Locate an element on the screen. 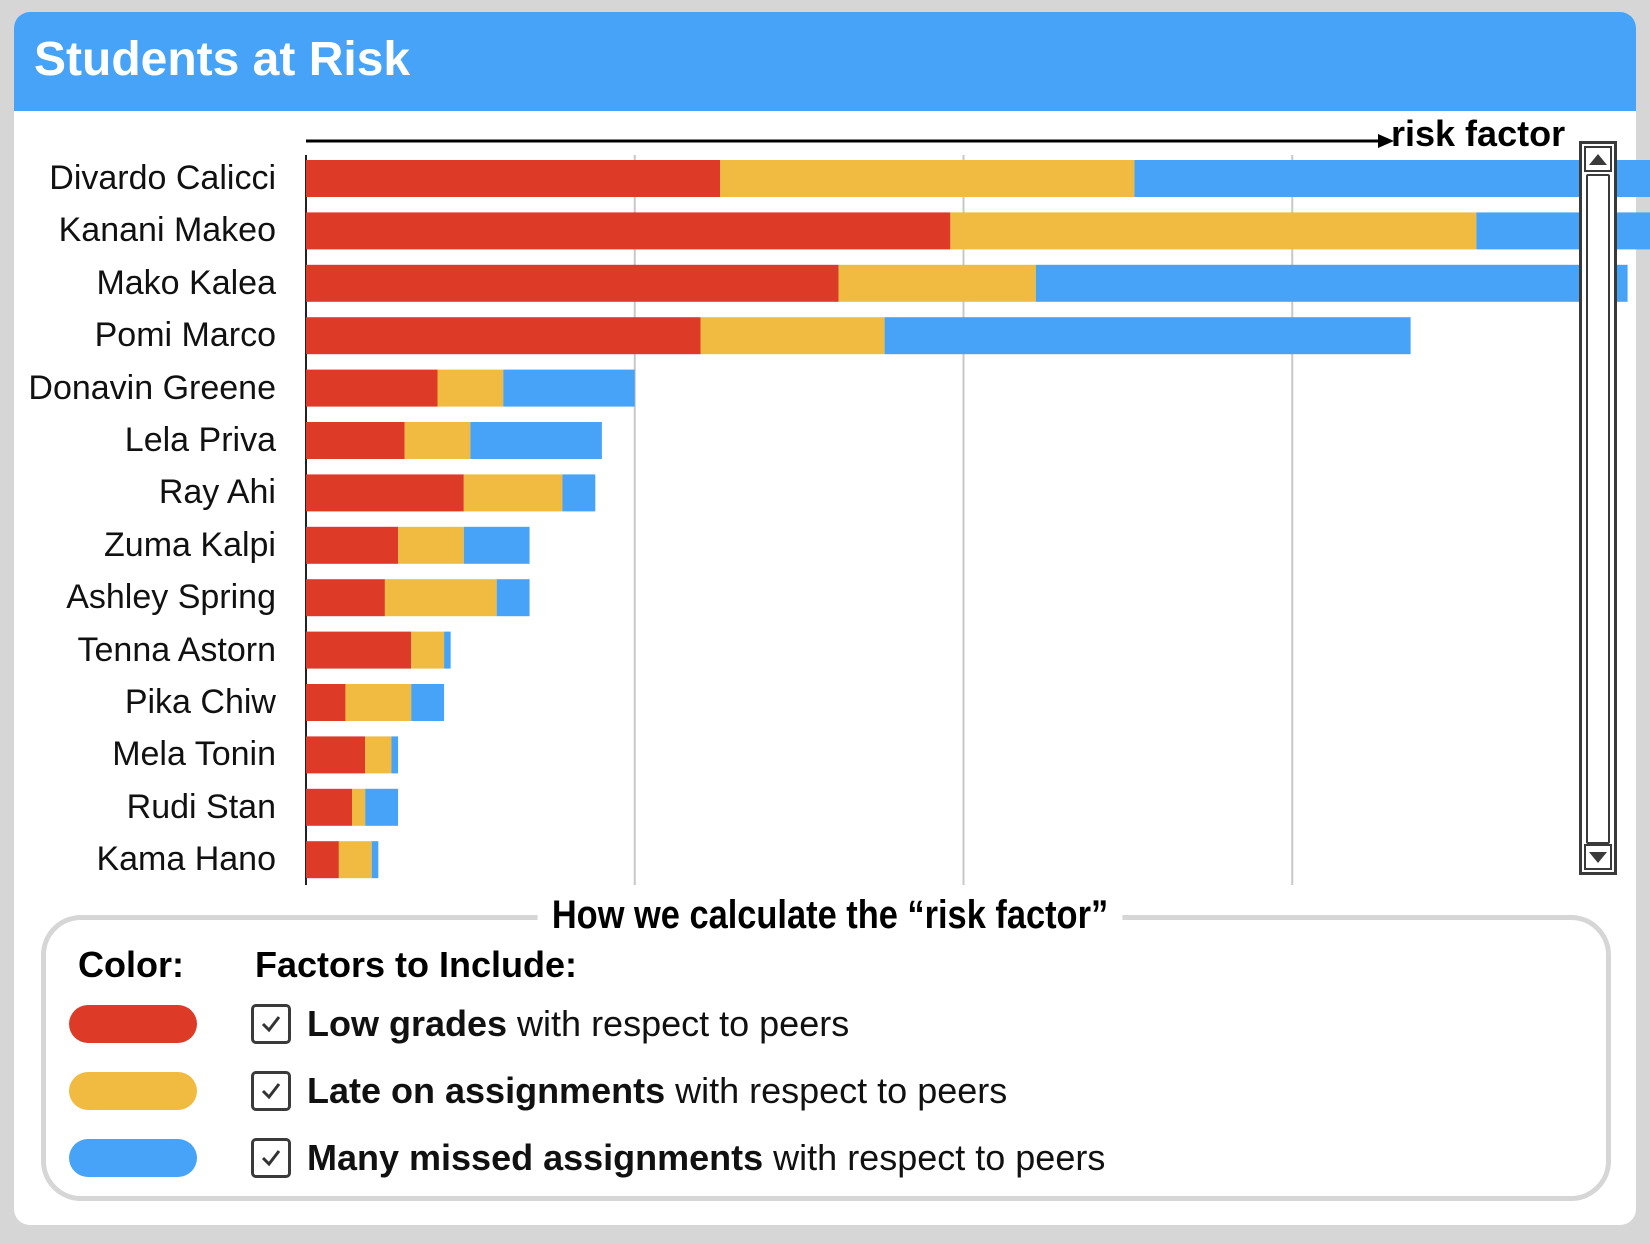 This screenshot has width=1650, height=1244. factor-name: Low grades is located at coordinates (407, 1023).